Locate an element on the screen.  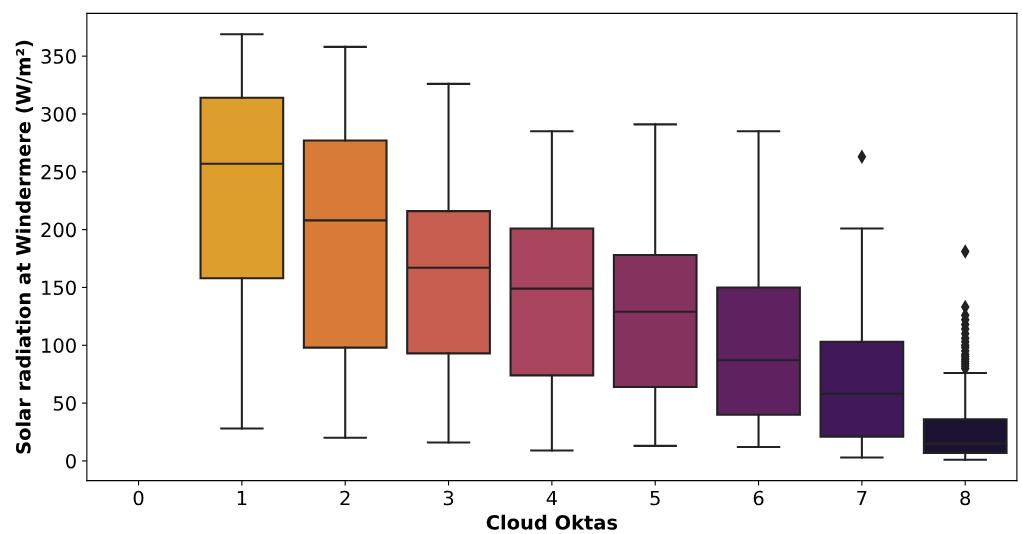
y-tick-label: 100 is located at coordinates (59, 345).